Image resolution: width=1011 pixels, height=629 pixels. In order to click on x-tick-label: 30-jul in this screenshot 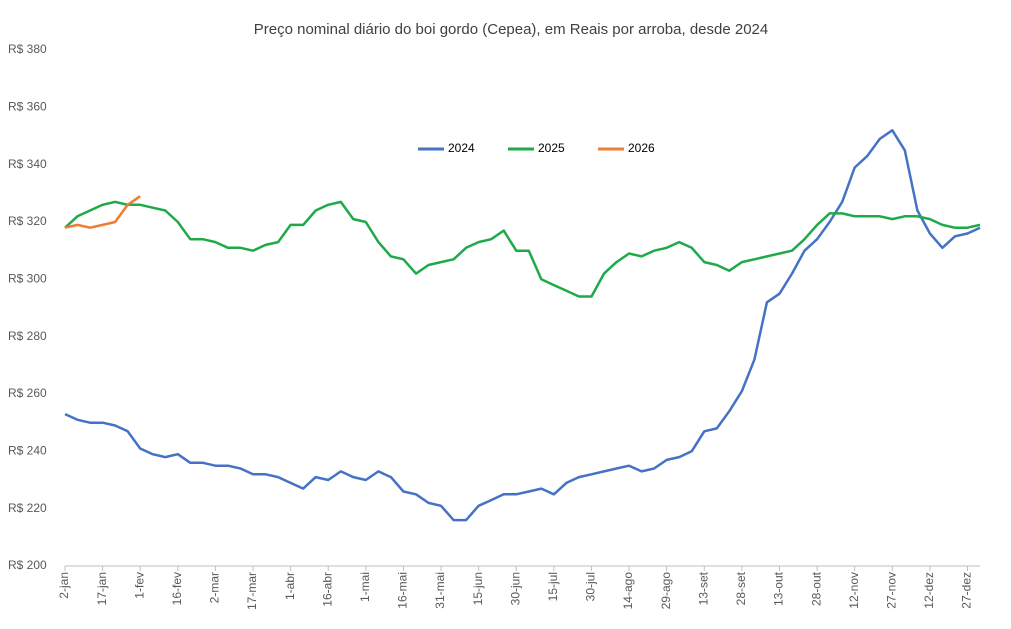, I will do `click(591, 586)`.